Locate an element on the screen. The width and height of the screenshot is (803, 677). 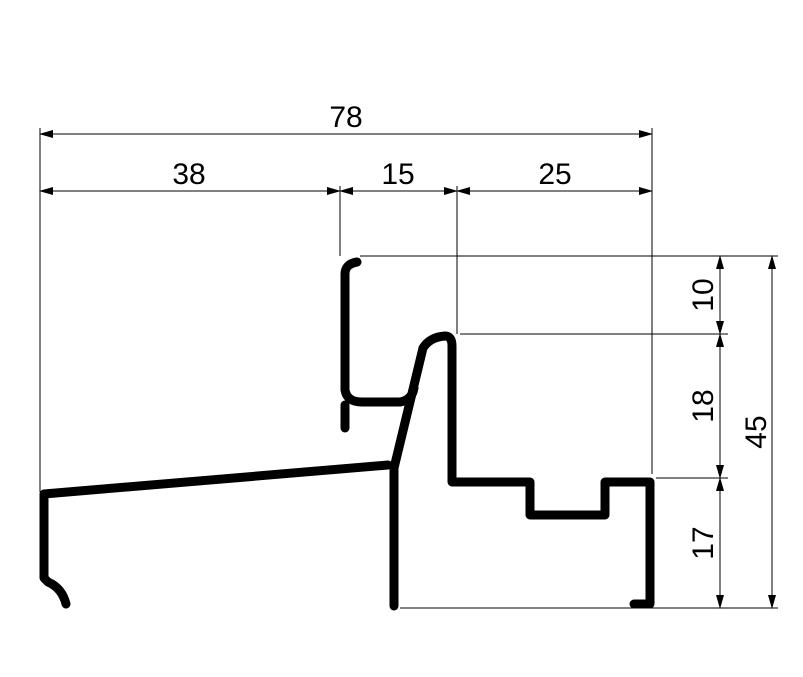
profile-glazing-lip is located at coordinates (379, 332).